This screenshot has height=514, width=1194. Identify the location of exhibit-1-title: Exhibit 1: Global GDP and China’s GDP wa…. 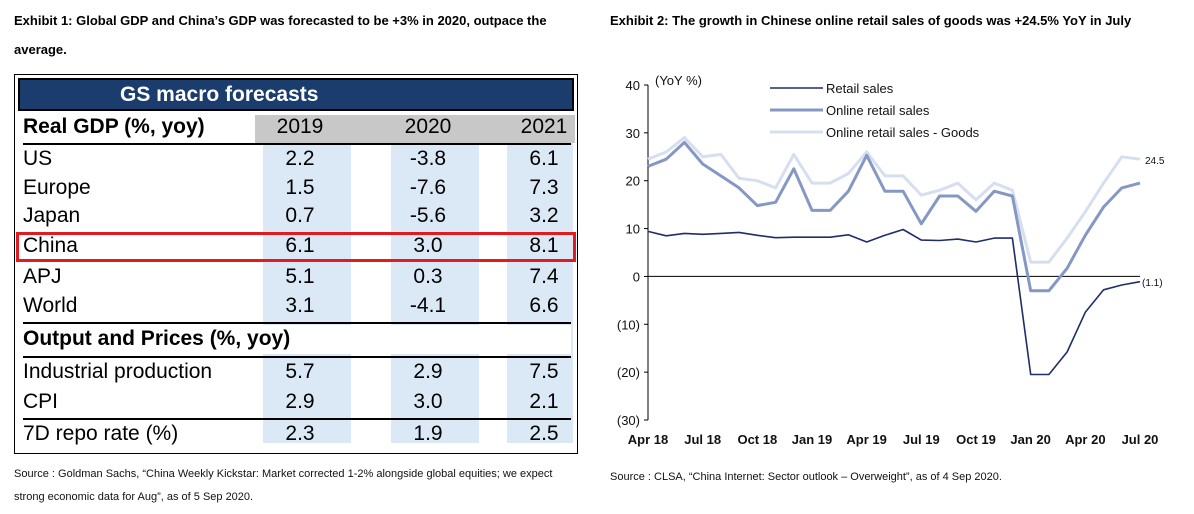
(280, 35).